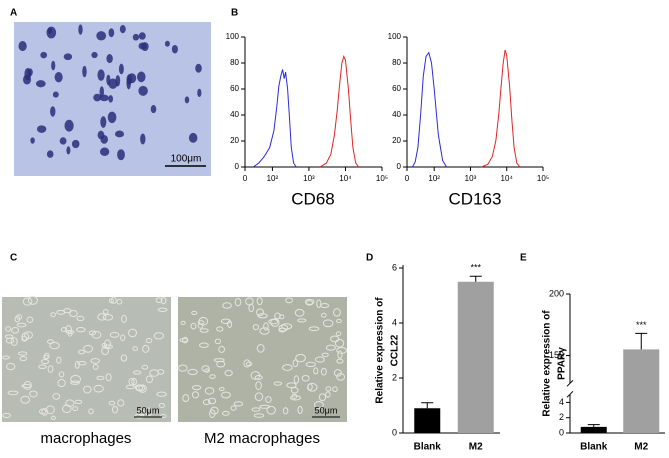 The width and height of the screenshot is (669, 458). I want to click on histogram-curve, so click(274, 118).